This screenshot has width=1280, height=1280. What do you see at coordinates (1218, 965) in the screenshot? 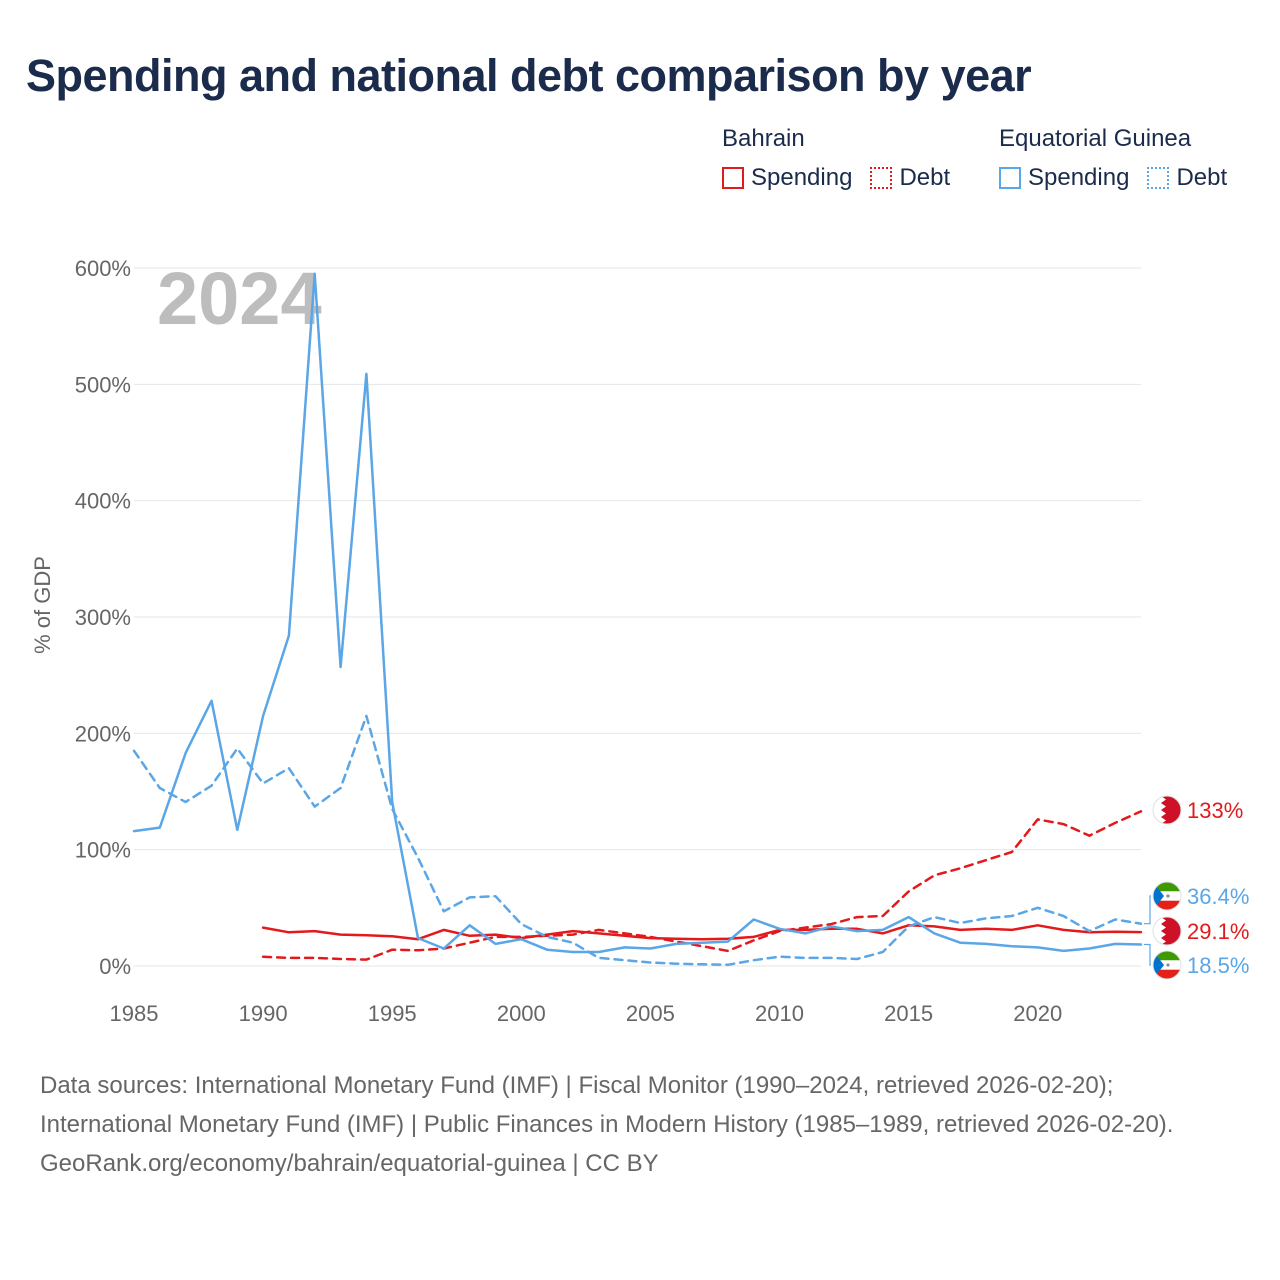
I see `end-value-label: 18.5%` at bounding box center [1218, 965].